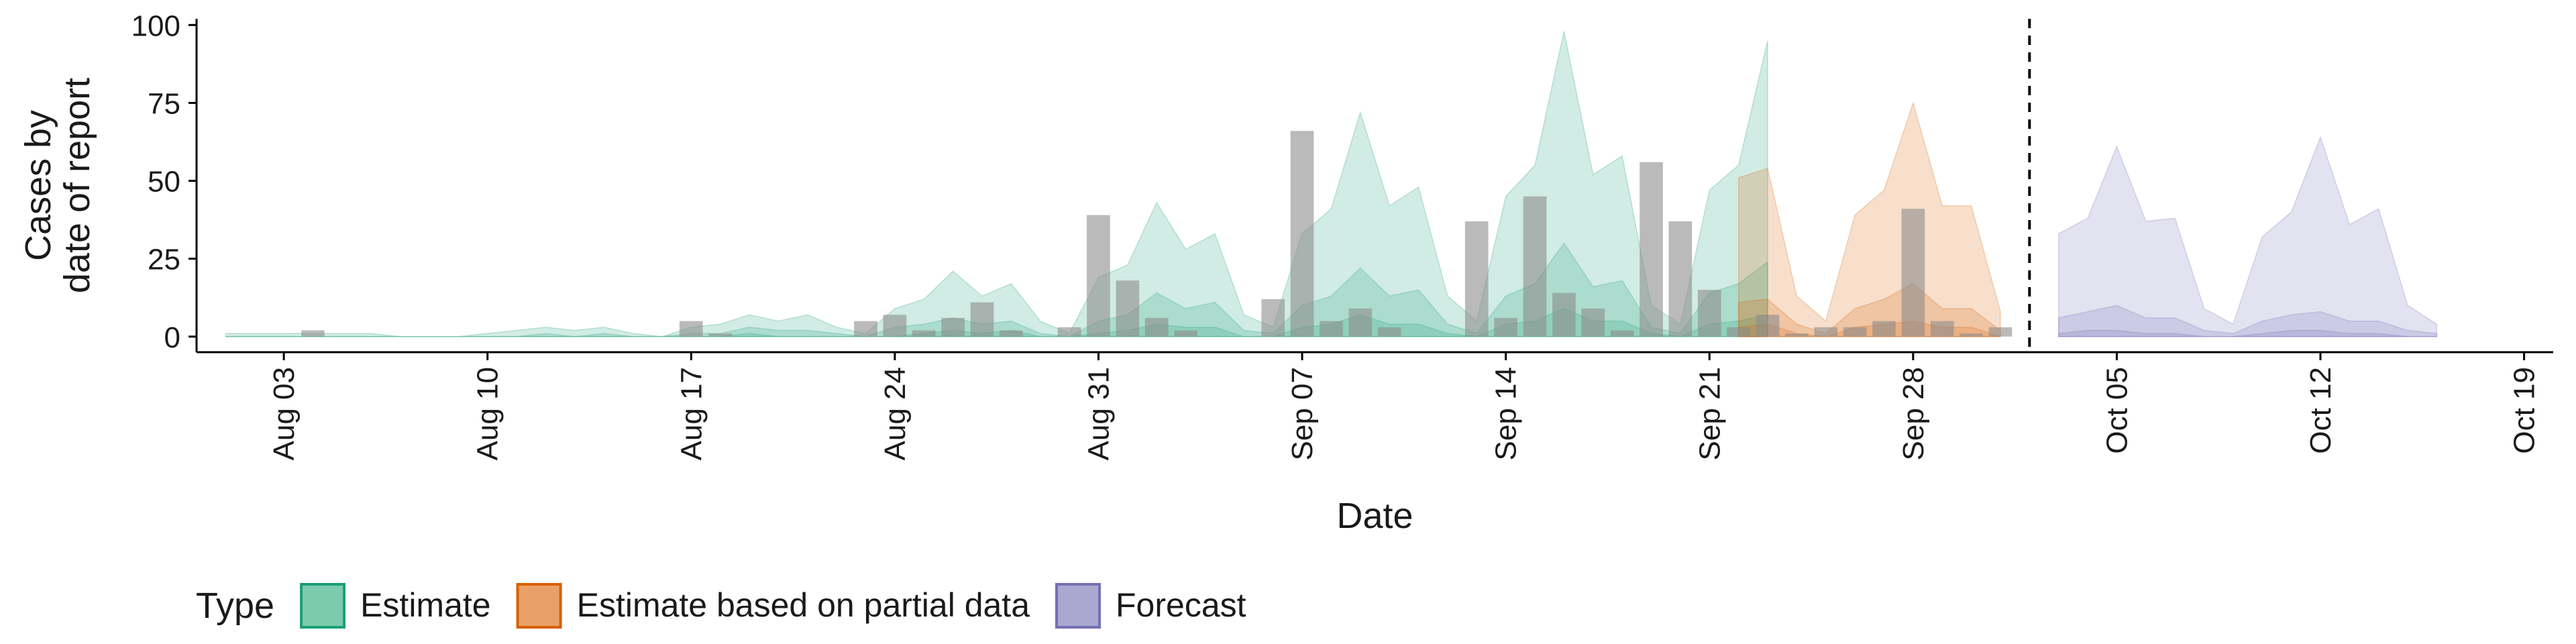  Describe the element at coordinates (172, 337) in the screenshot. I see `y-tick-label: 0` at that location.